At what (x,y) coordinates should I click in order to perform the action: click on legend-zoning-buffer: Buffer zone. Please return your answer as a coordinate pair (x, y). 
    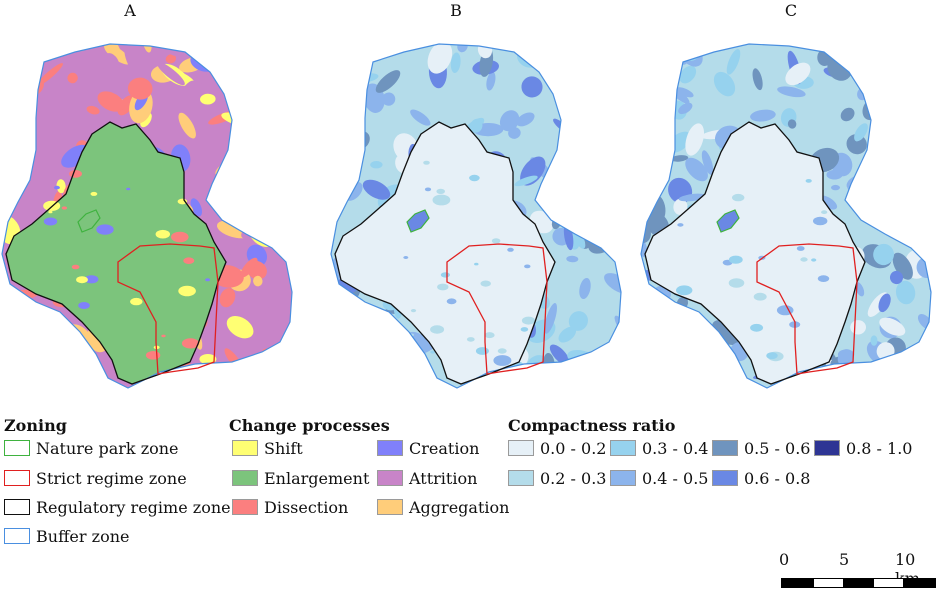
    Looking at the image, I should click on (66, 536).